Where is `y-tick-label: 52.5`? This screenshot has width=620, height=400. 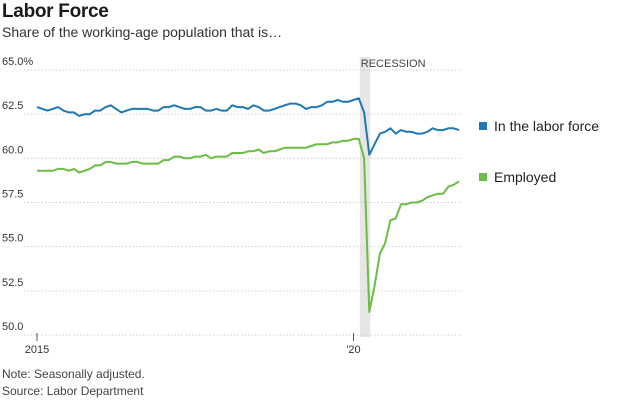
y-tick-label: 52.5 is located at coordinates (12, 283).